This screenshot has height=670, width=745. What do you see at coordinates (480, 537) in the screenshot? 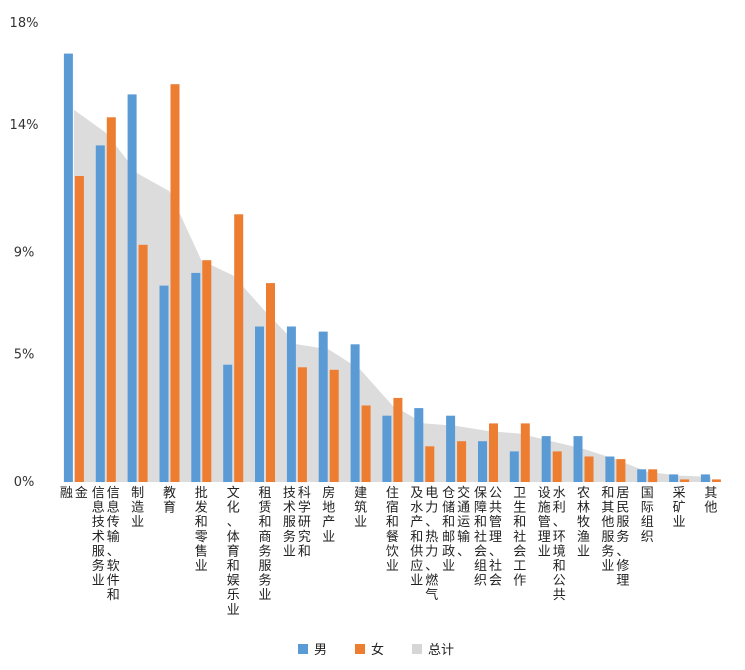
I see `x-category-label: 保障和社会组织` at bounding box center [480, 537].